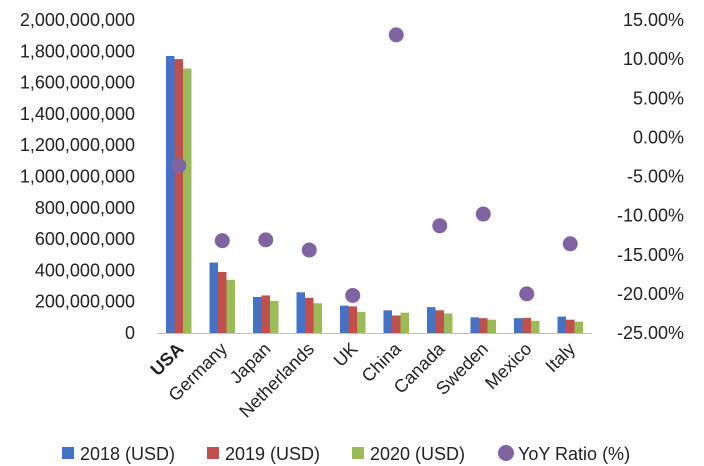 The image size is (704, 466). What do you see at coordinates (518, 325) in the screenshot?
I see `bar-2018-mexico` at bounding box center [518, 325].